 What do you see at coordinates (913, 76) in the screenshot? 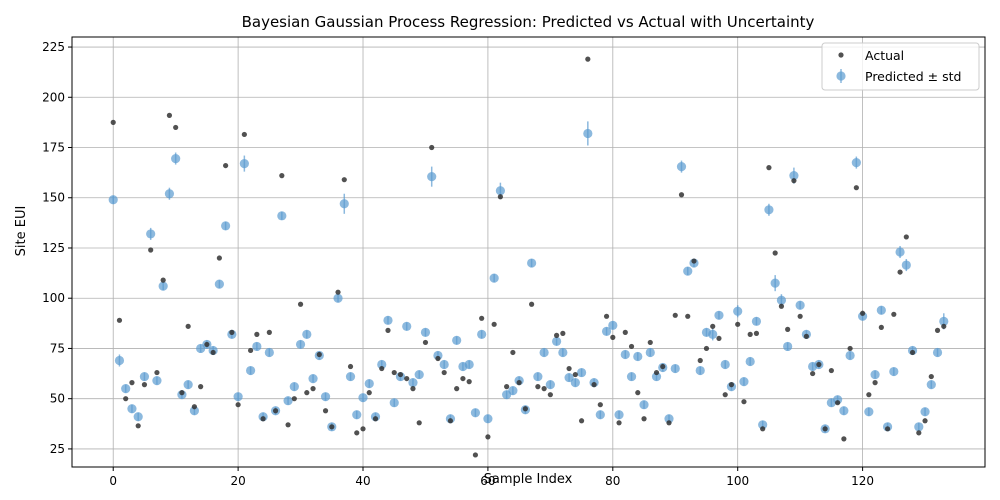
I see `legend-predicted-label: Predicted ± std` at bounding box center [913, 76].